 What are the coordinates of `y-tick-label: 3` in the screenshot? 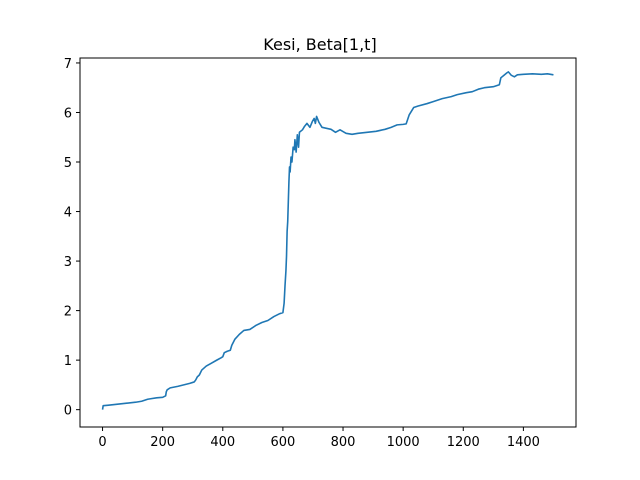 It's located at (68, 262).